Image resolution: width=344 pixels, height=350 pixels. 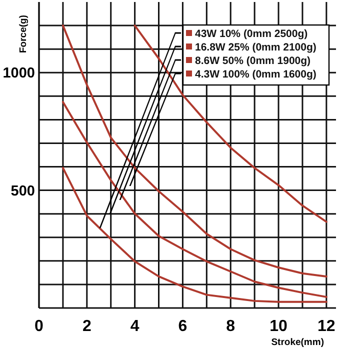 What do you see at coordinates (253, 61) in the screenshot?
I see `legend-label: 8.6W 50% (0mm 1900g)` at bounding box center [253, 61].